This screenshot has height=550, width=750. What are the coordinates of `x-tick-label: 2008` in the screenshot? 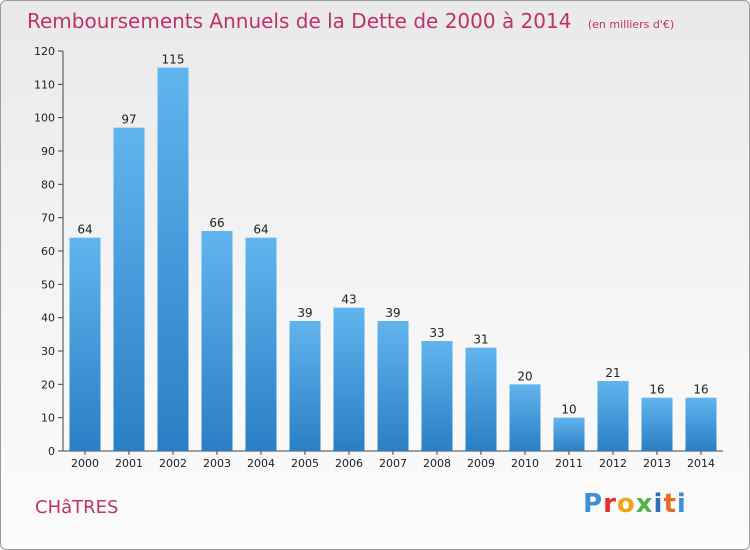 It's located at (437, 463).